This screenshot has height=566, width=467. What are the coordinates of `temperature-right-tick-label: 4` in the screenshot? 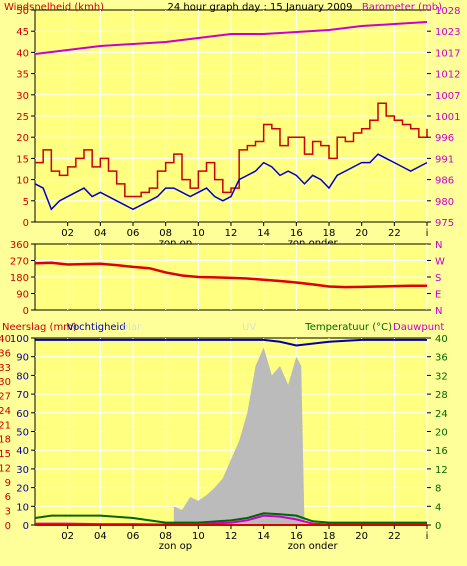 It's located at (438, 507).